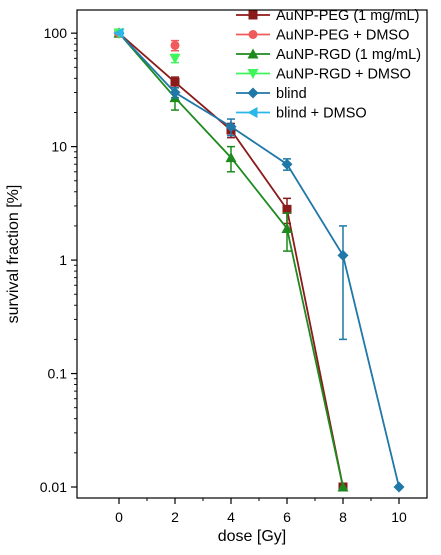 The image size is (441, 555). I want to click on y-axis-label: survival fraction [%], so click(13, 254).